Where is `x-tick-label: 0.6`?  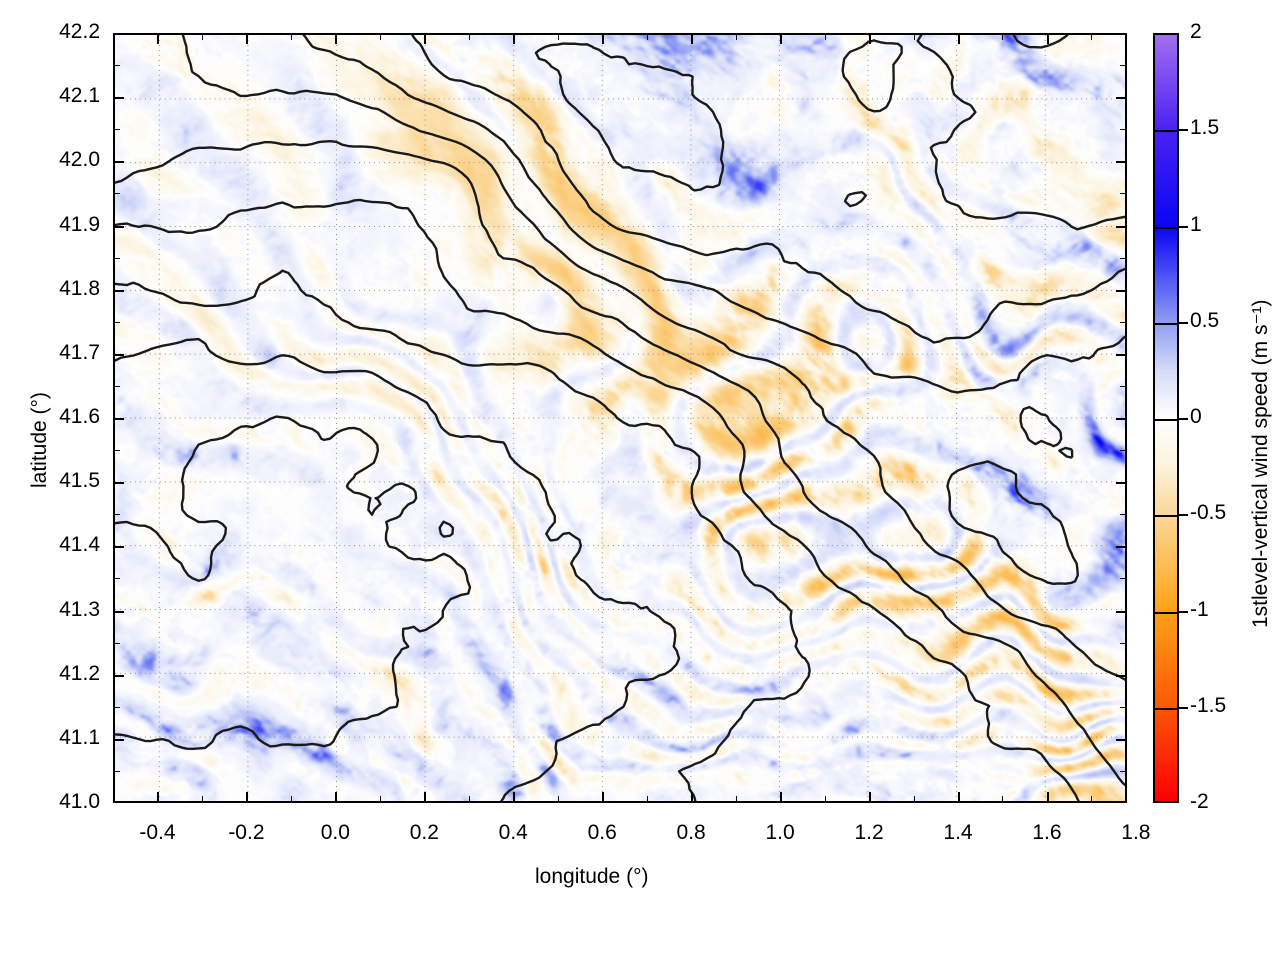 x-tick-label: 0.6 is located at coordinates (602, 832).